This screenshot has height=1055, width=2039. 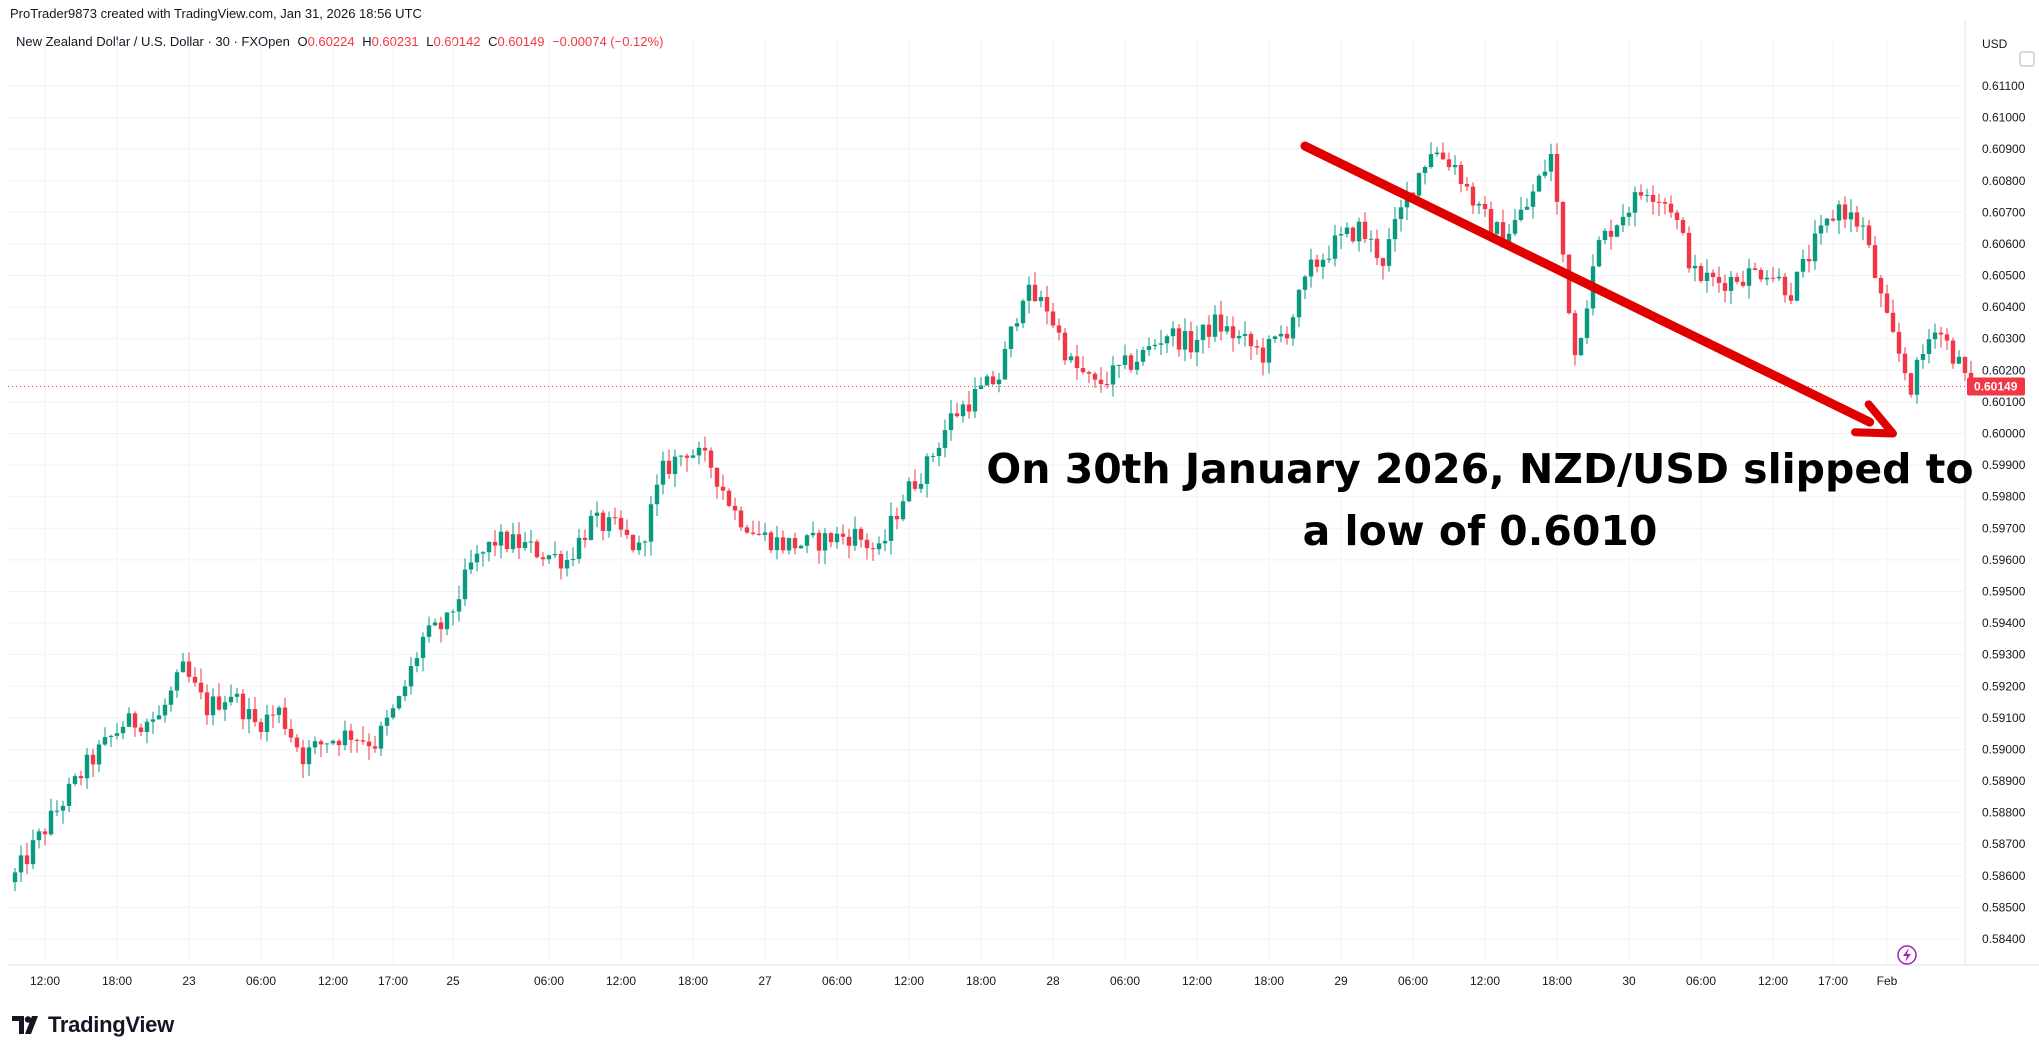 I want to click on lightning-icon, so click(x=1907, y=955).